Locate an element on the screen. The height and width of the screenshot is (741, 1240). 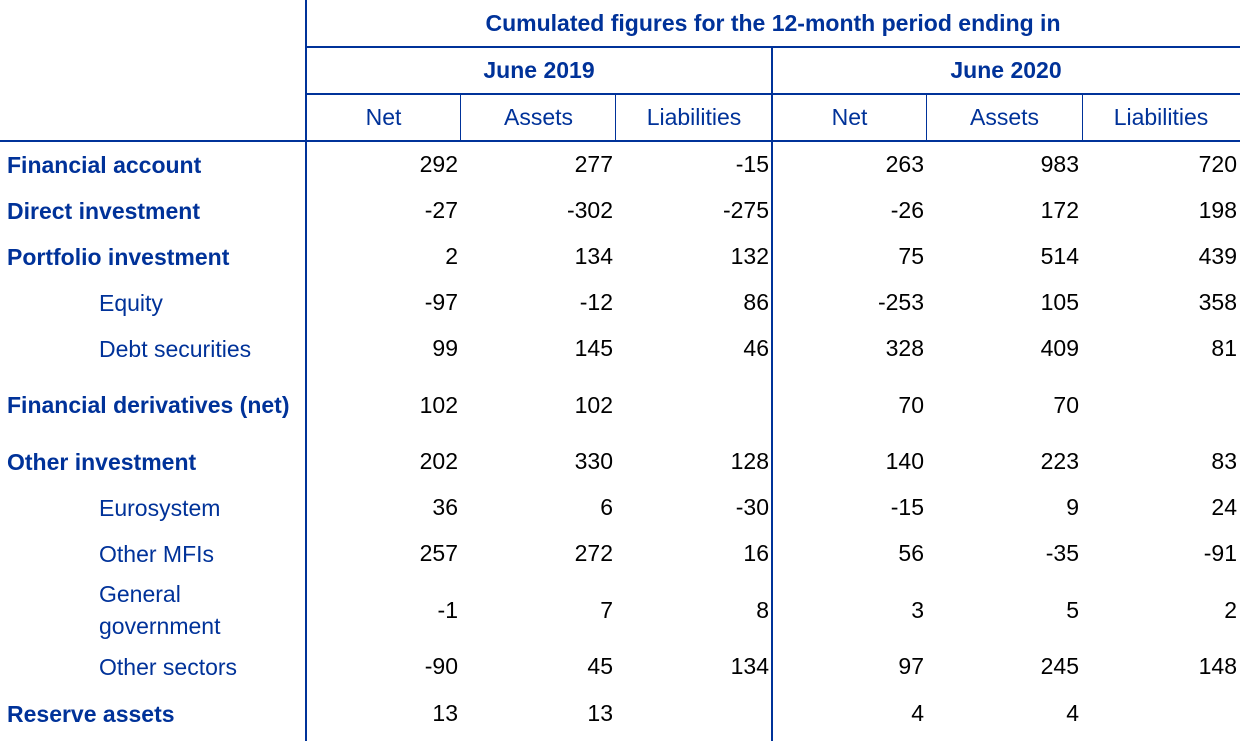
table-cell: 263 is located at coordinates (904, 164).